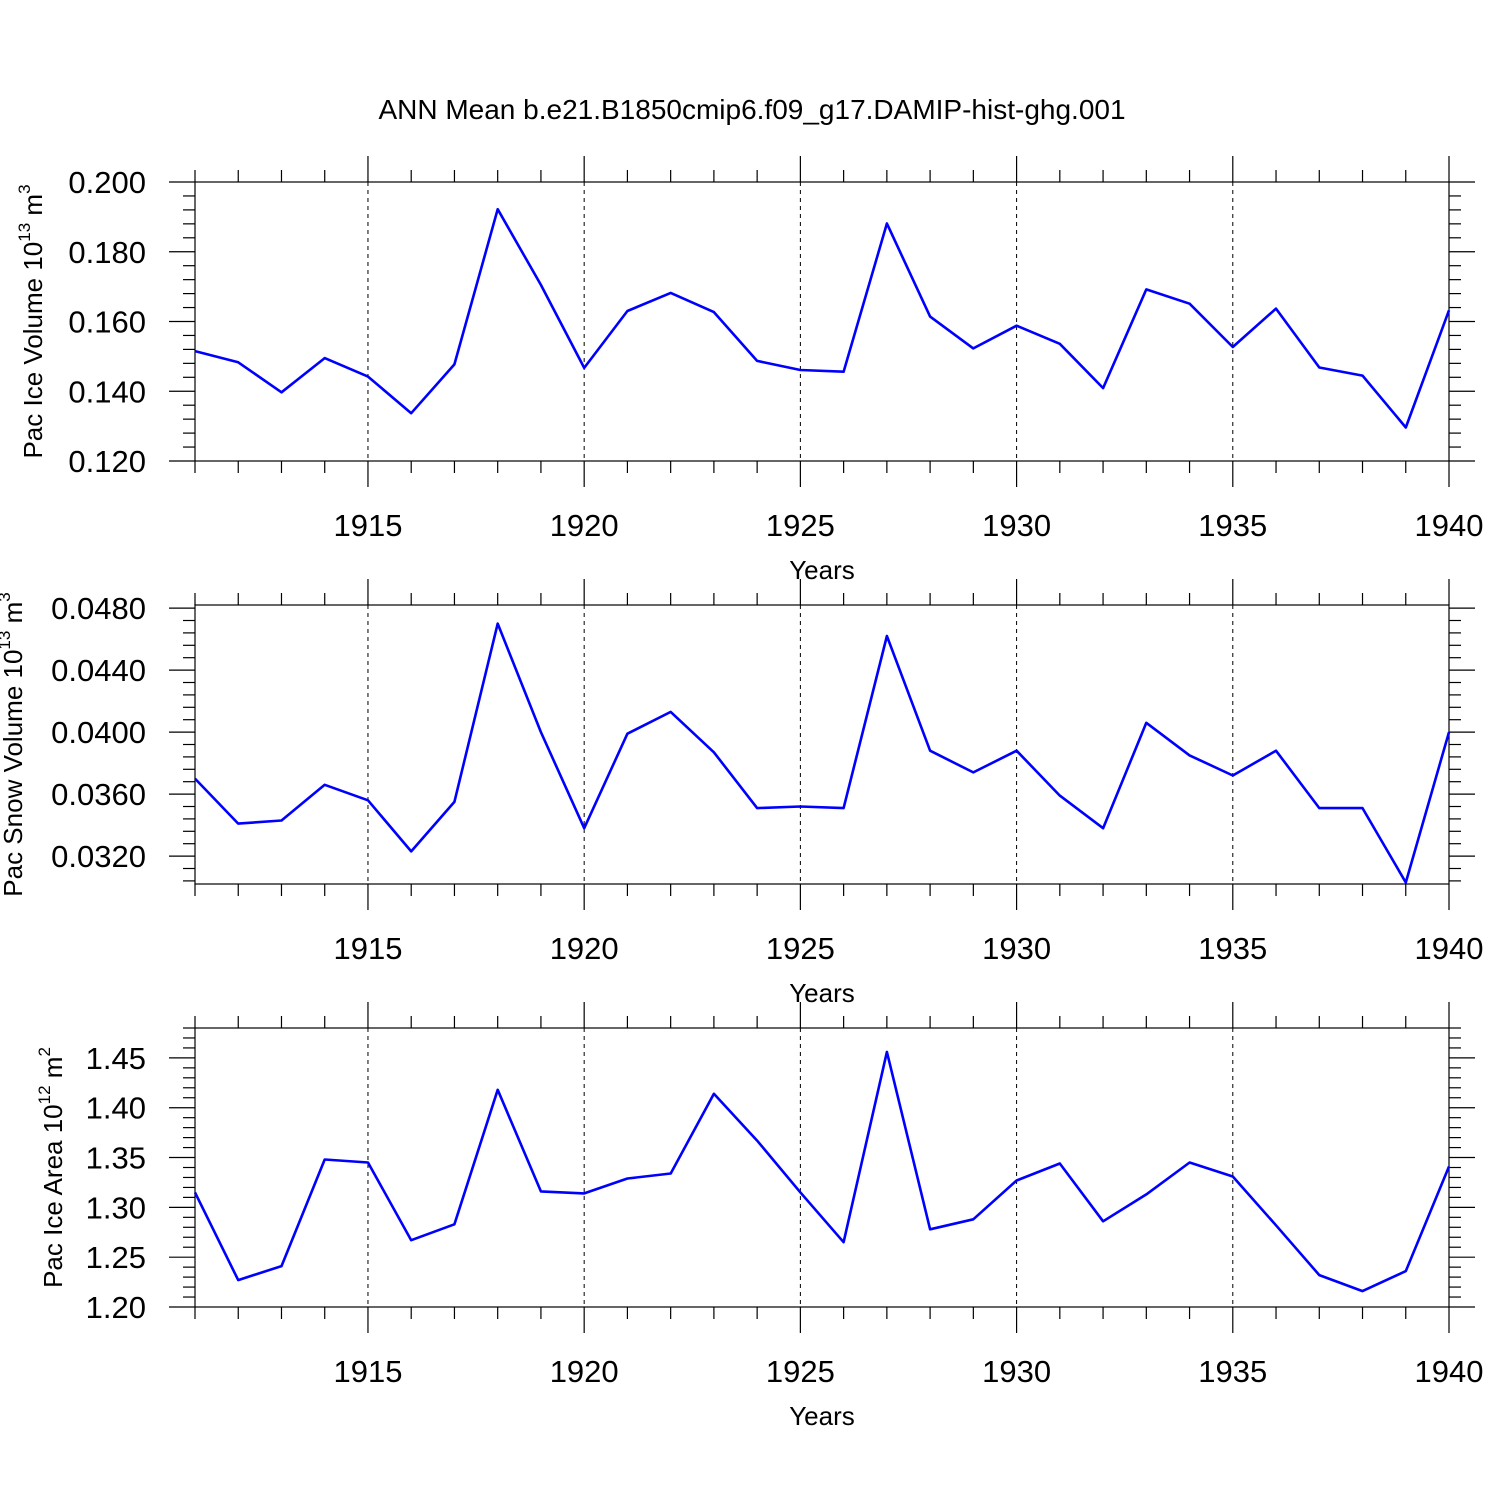  What do you see at coordinates (107, 252) in the screenshot?
I see `y-tick-label: 0.180` at bounding box center [107, 252].